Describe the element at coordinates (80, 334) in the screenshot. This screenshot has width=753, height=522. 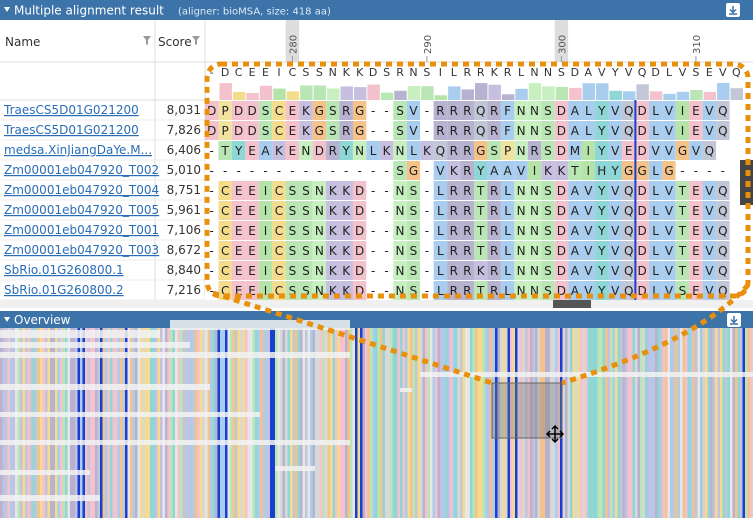
I see `overview-gap` at that location.